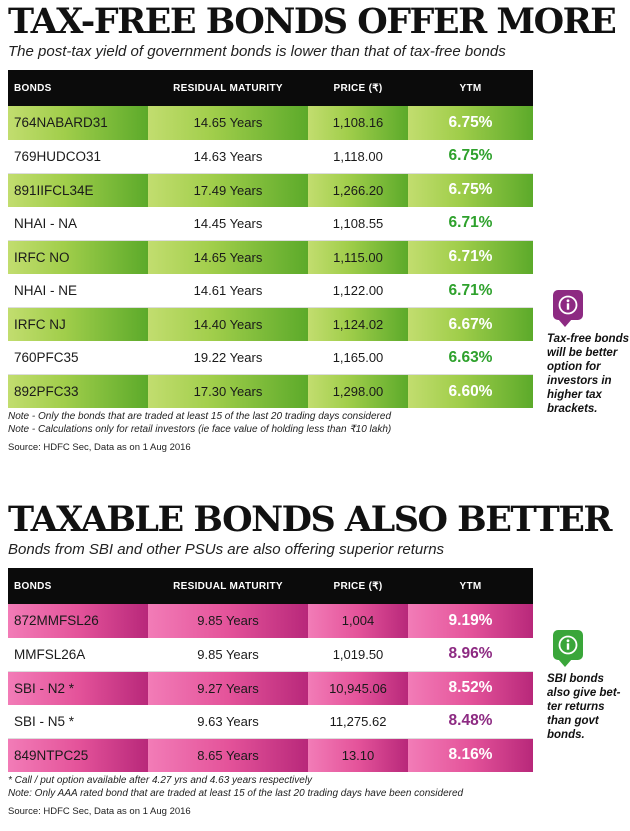 This screenshot has height=831, width=630. I want to click on bond-price: 1,122.00, so click(358, 291).